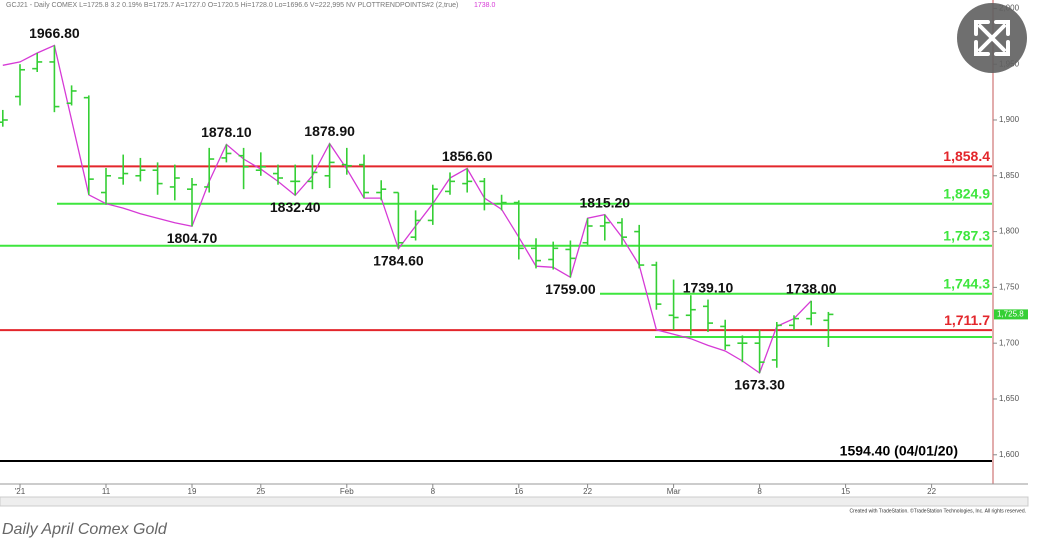  I want to click on swing-label: 1804.70, so click(192, 238).